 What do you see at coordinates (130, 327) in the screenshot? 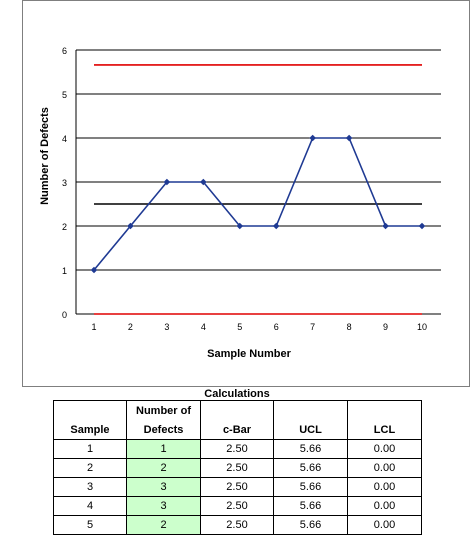
I see `x-tick-label: 2` at bounding box center [130, 327].